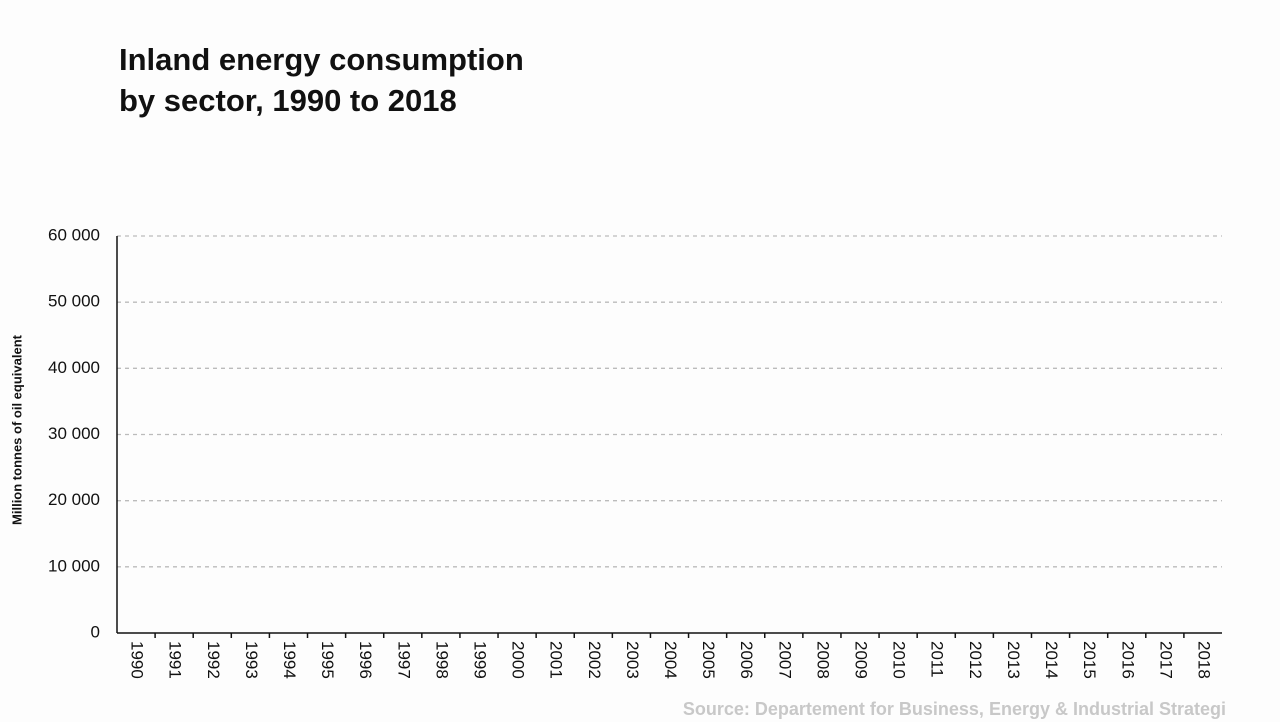 The height and width of the screenshot is (722, 1280). I want to click on y-tick-label: 50 000, so click(74, 301).